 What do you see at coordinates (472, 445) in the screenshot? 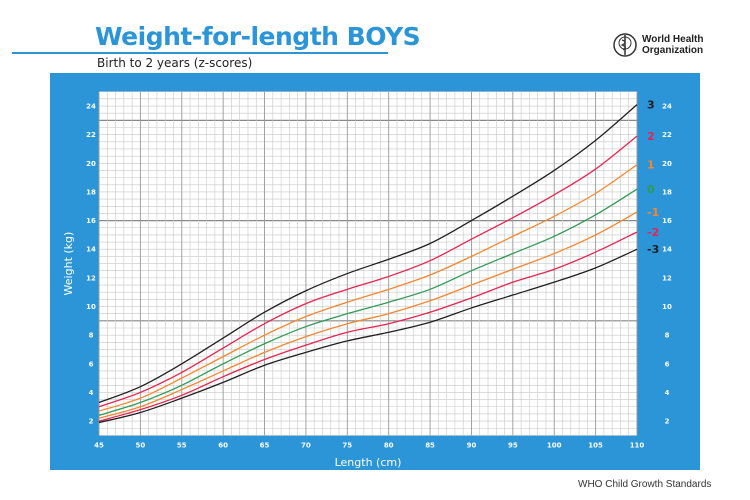
I see `x-tick-label: 90` at bounding box center [472, 445].